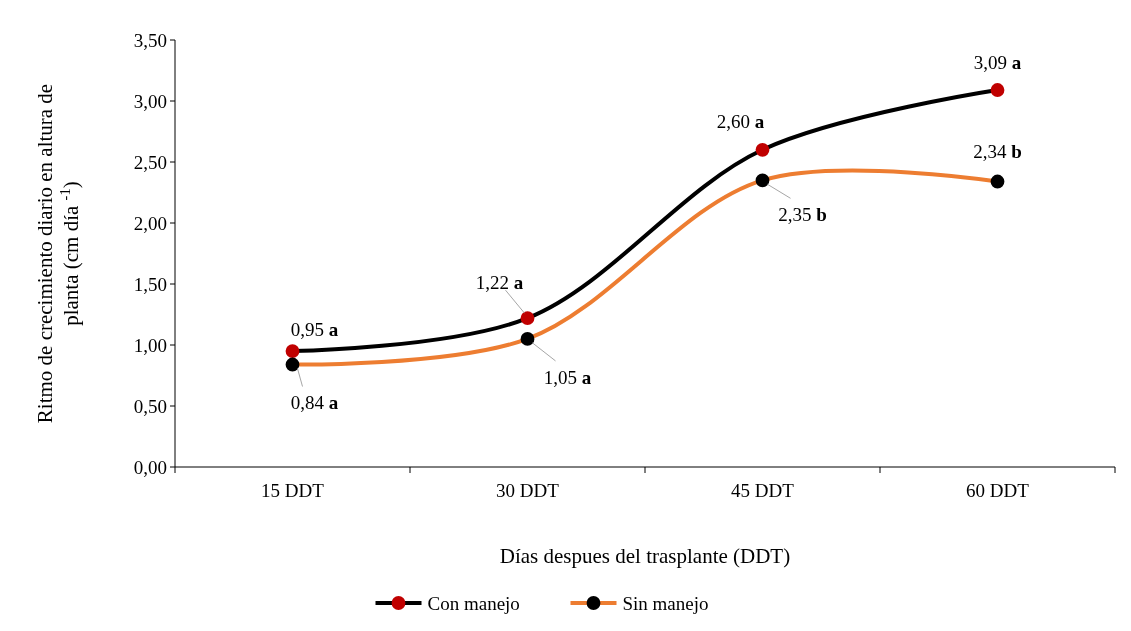 This screenshot has width=1131, height=631. I want to click on x-tick-label: 15 DDT, so click(293, 490).